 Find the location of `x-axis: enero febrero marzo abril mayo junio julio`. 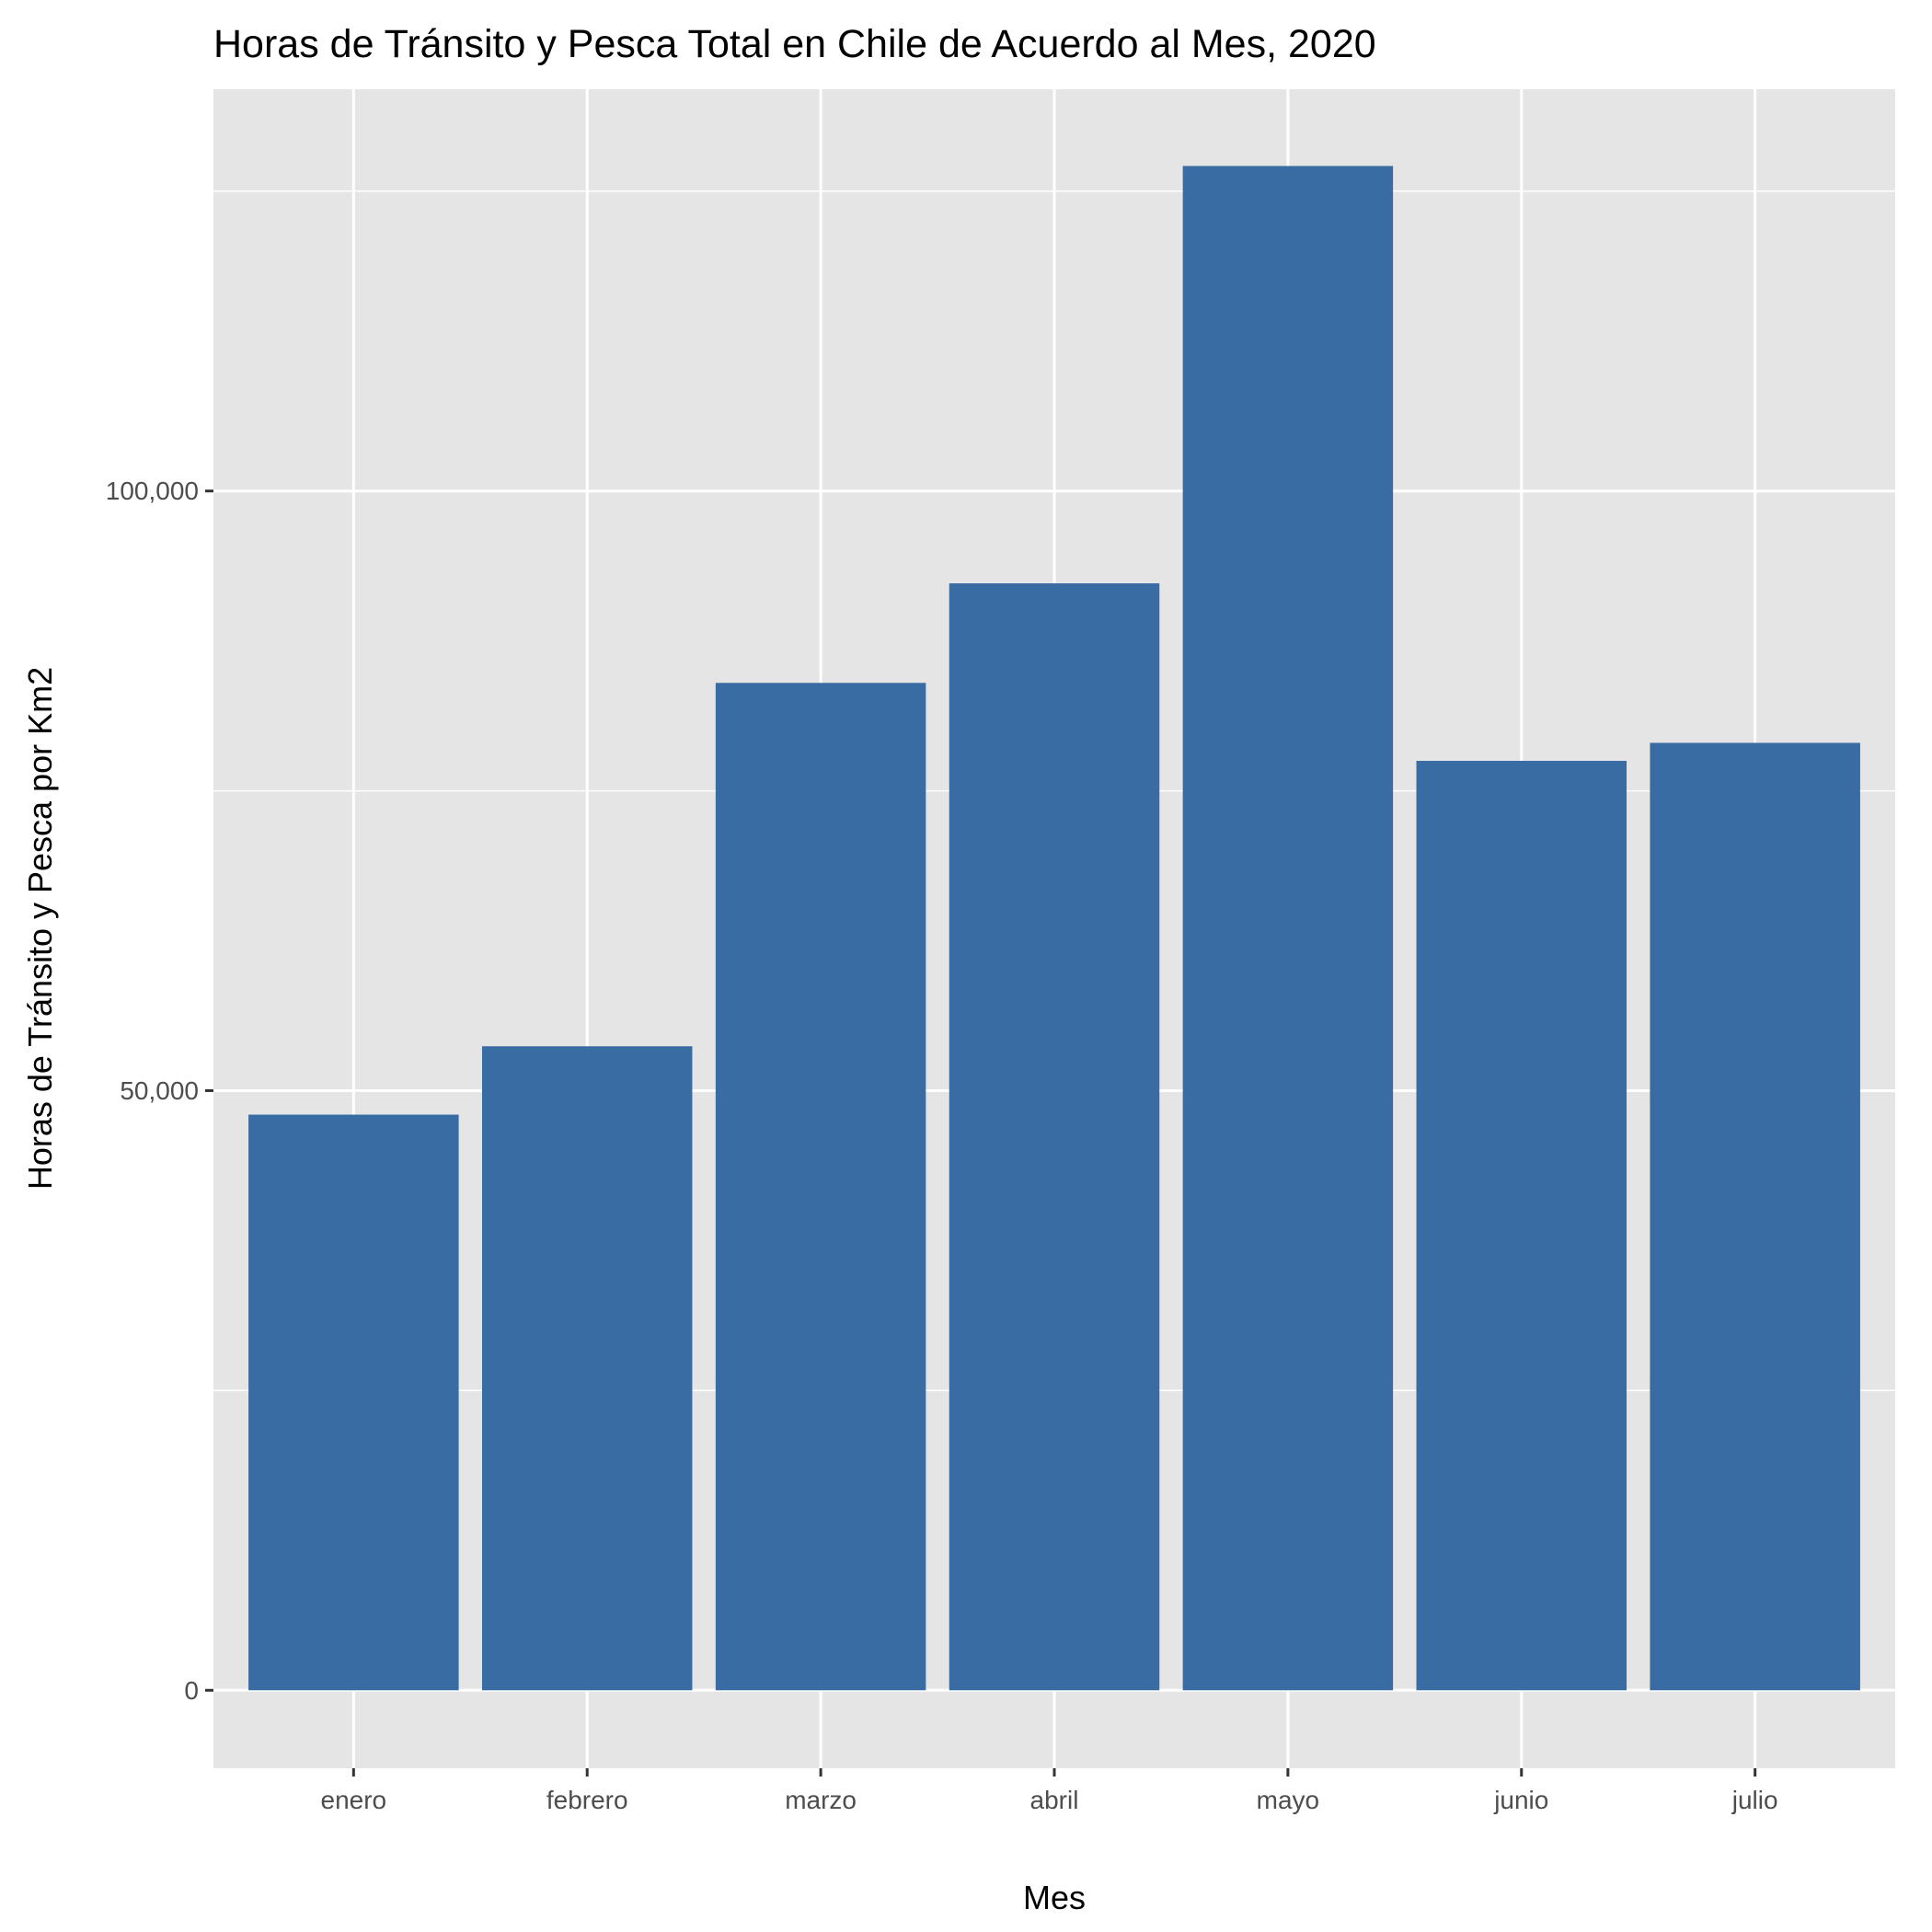

x-axis: enero febrero marzo abril mayo junio julio is located at coordinates (1049, 1791).